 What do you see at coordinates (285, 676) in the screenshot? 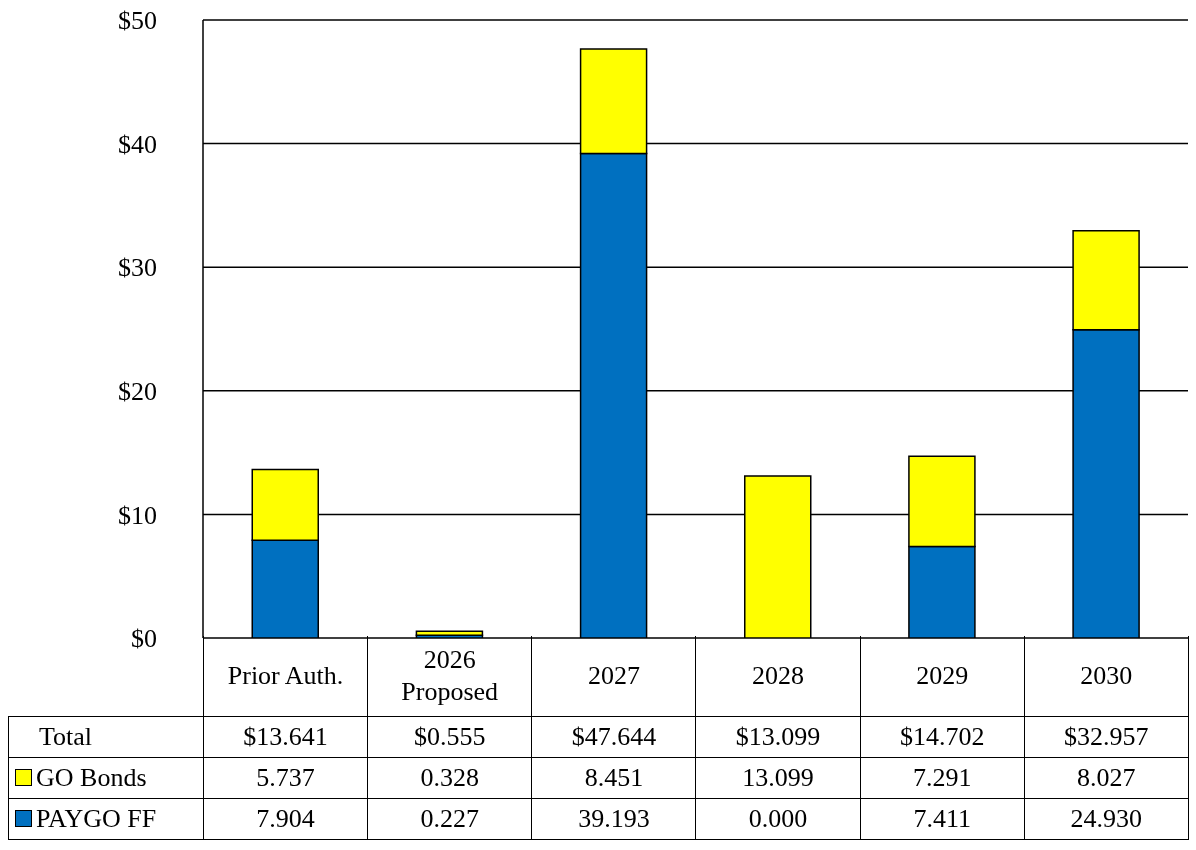
I see `x-tick-label: Prior Auth.` at bounding box center [285, 676].